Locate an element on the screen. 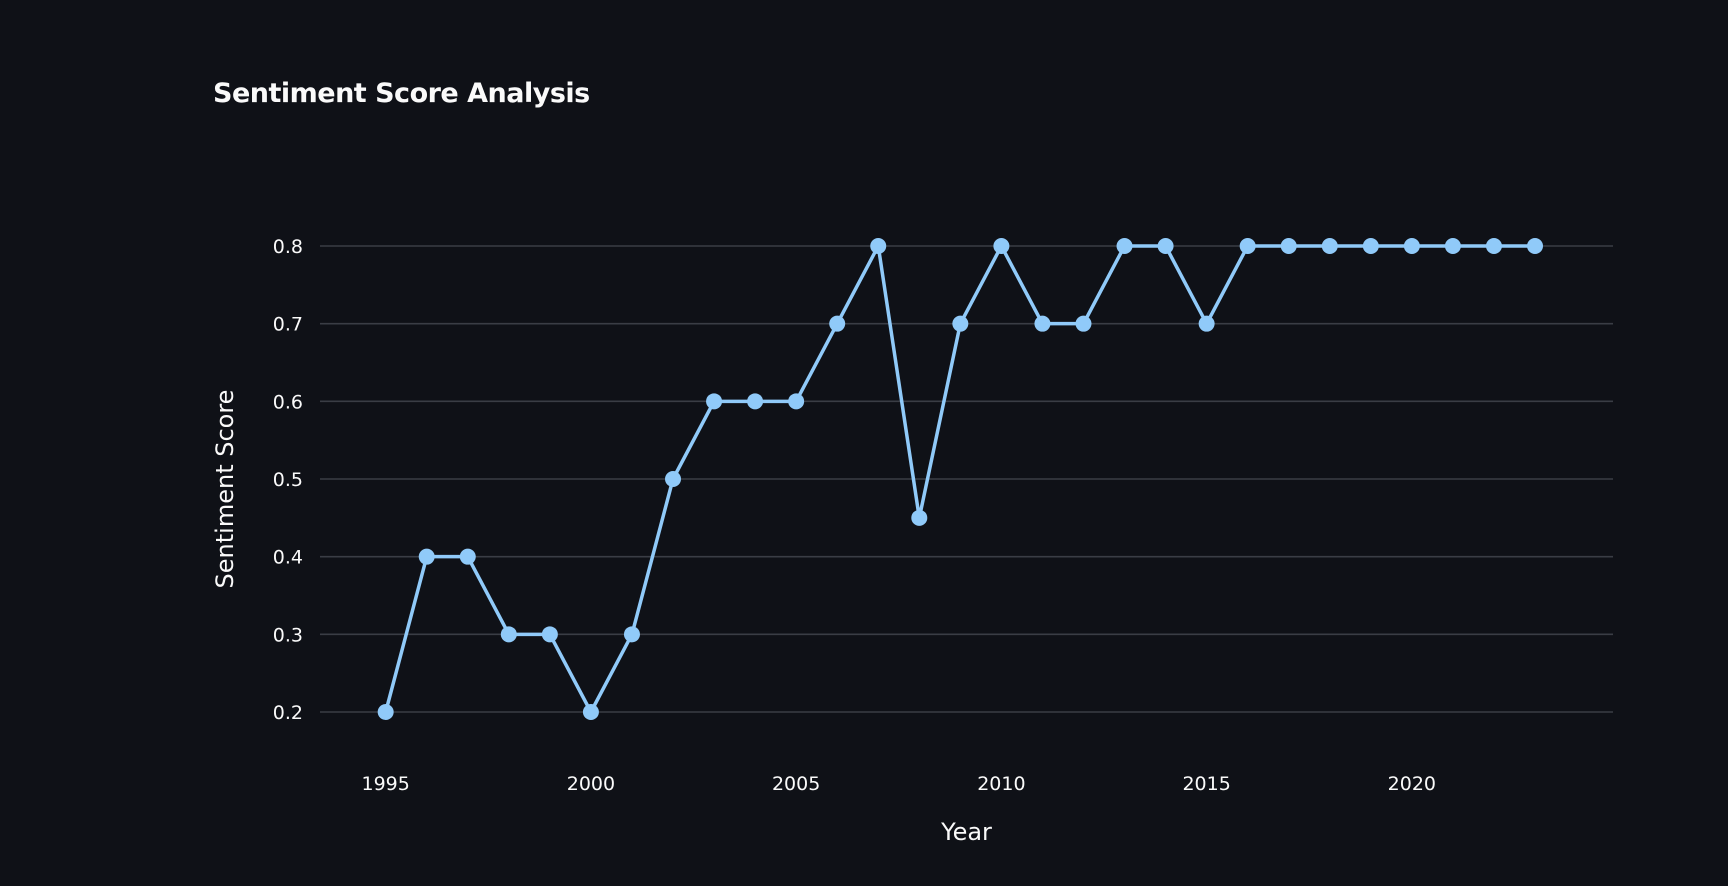  y-tick-label: 0.2 is located at coordinates (288, 713).